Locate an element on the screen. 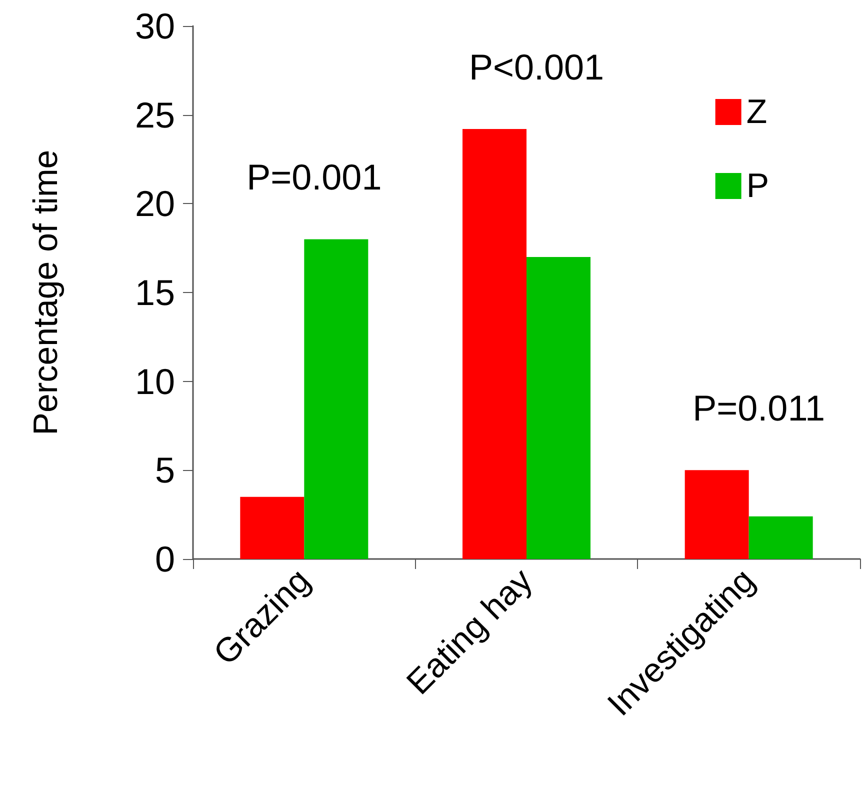  y-axis-title: Percentage of time is located at coordinates (46, 293).